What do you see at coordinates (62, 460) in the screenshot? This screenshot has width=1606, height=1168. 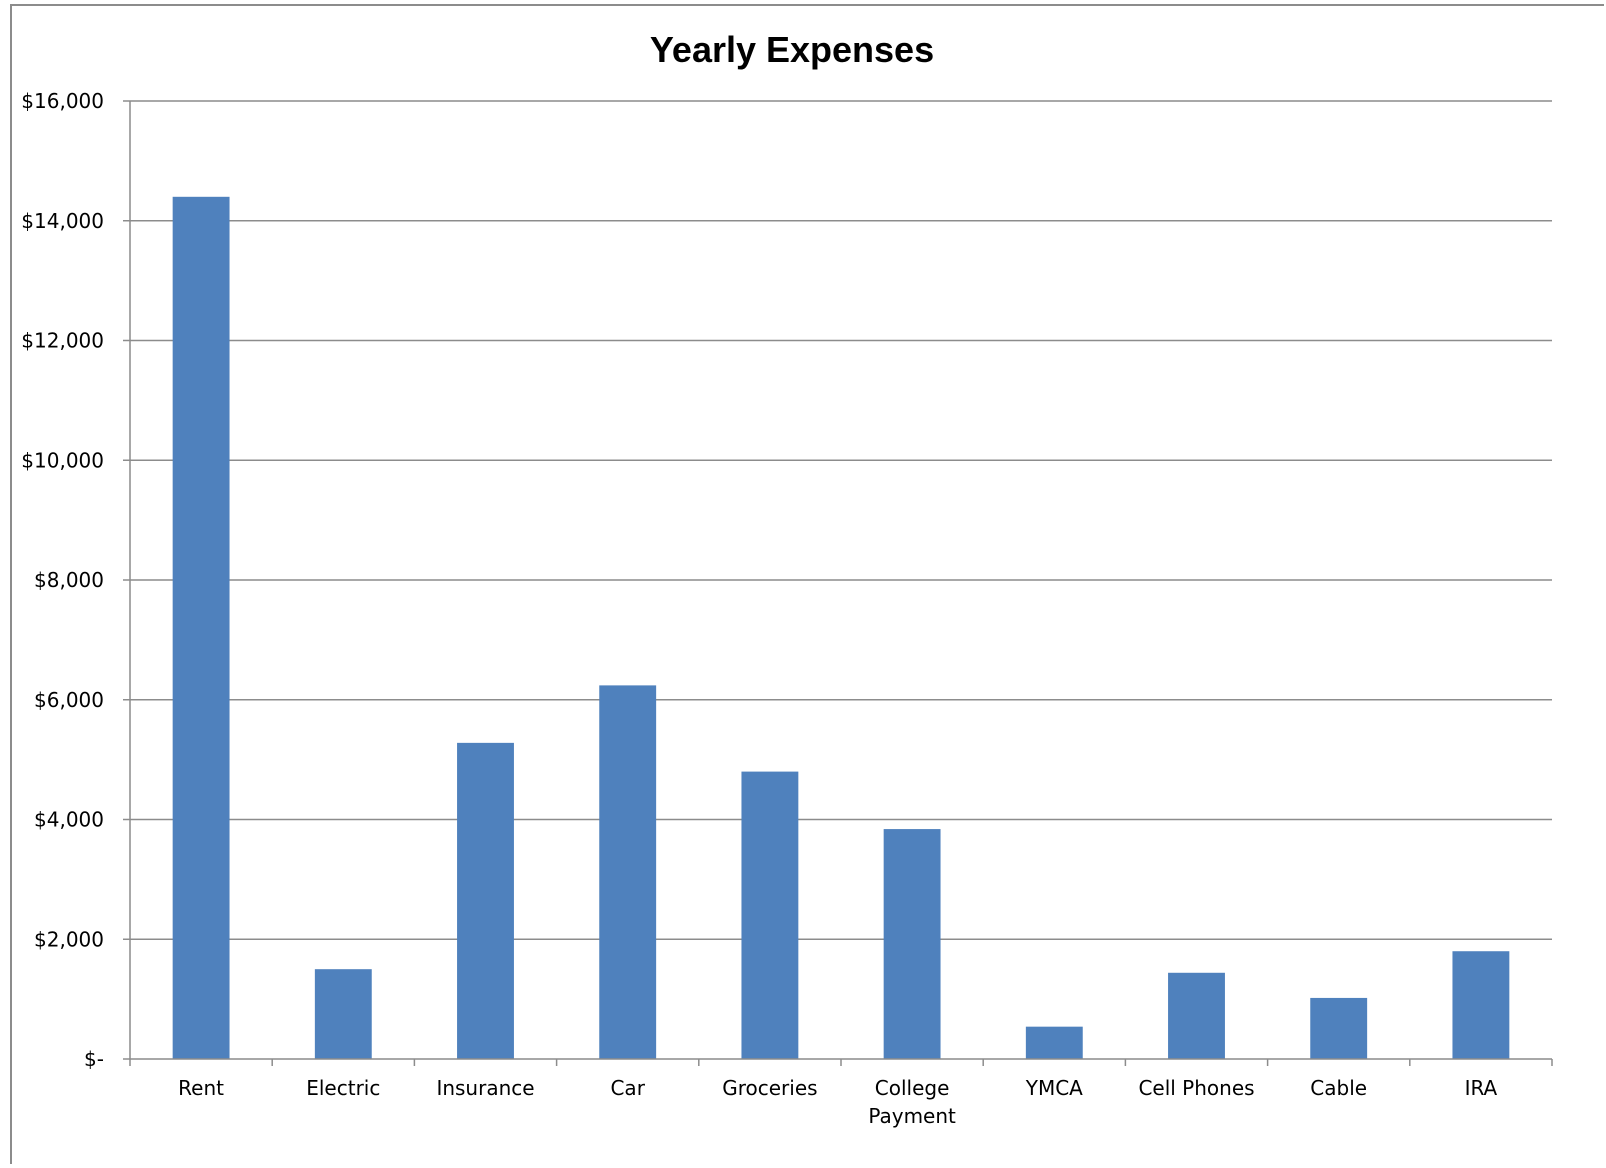 I see `y-tick-label: $10,000` at bounding box center [62, 460].